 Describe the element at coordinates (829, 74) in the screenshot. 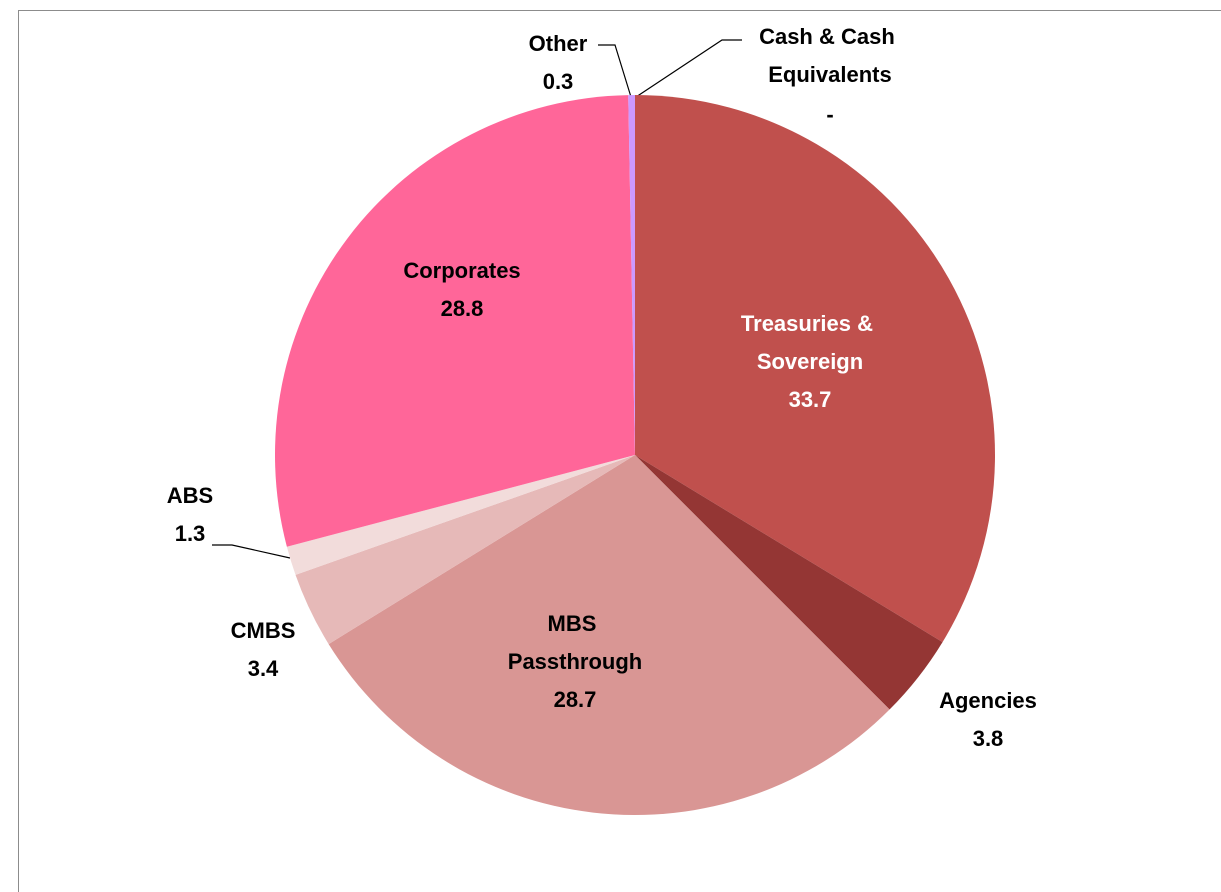

I see `label-line: Equivalents` at that location.